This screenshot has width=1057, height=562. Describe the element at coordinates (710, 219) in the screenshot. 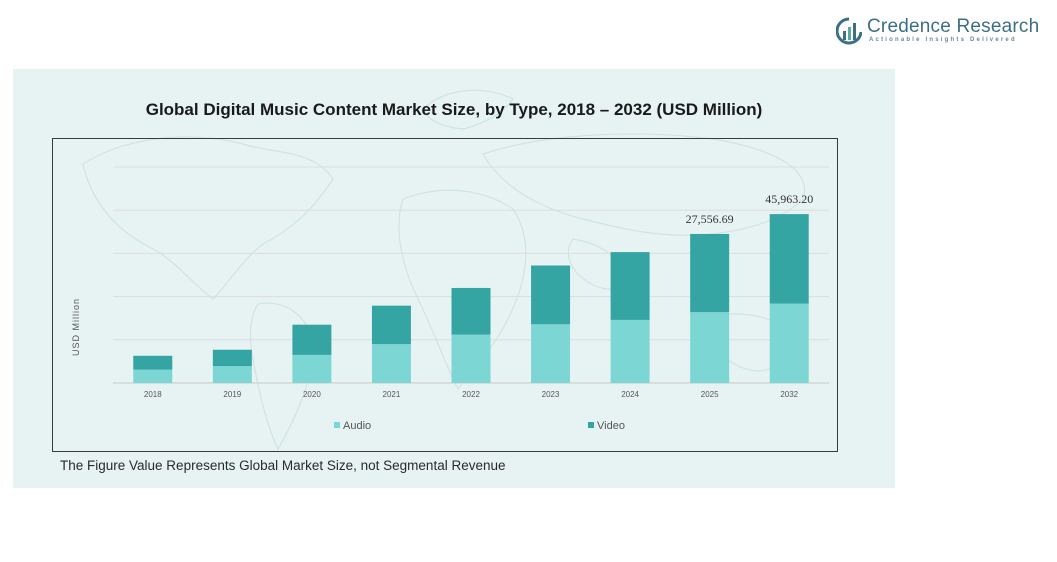

I see `data-label: 27,556.69` at that location.